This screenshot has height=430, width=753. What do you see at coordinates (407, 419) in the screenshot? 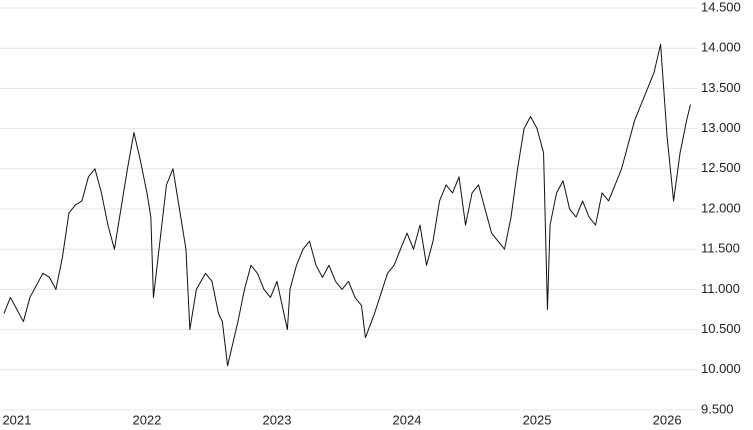
I see `x-tick-label: 2024` at bounding box center [407, 419].